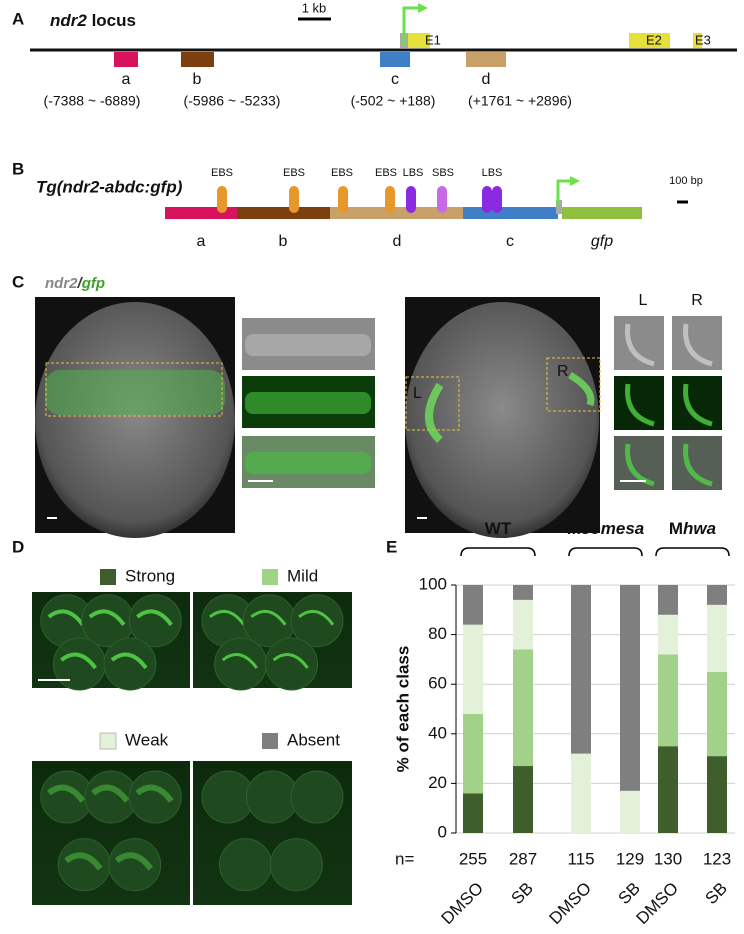 This screenshot has height=934, width=744. I want to click on count-label: 123, so click(717, 858).